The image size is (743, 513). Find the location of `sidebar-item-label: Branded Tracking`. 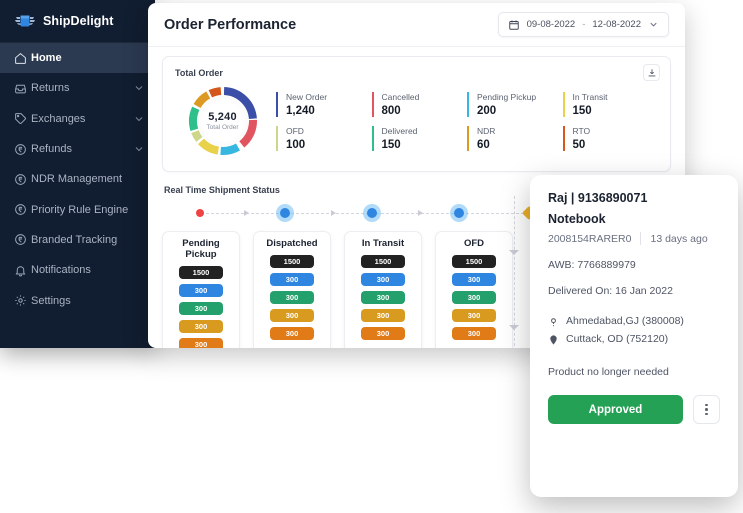

sidebar-item-label: Branded Tracking is located at coordinates (74, 239).